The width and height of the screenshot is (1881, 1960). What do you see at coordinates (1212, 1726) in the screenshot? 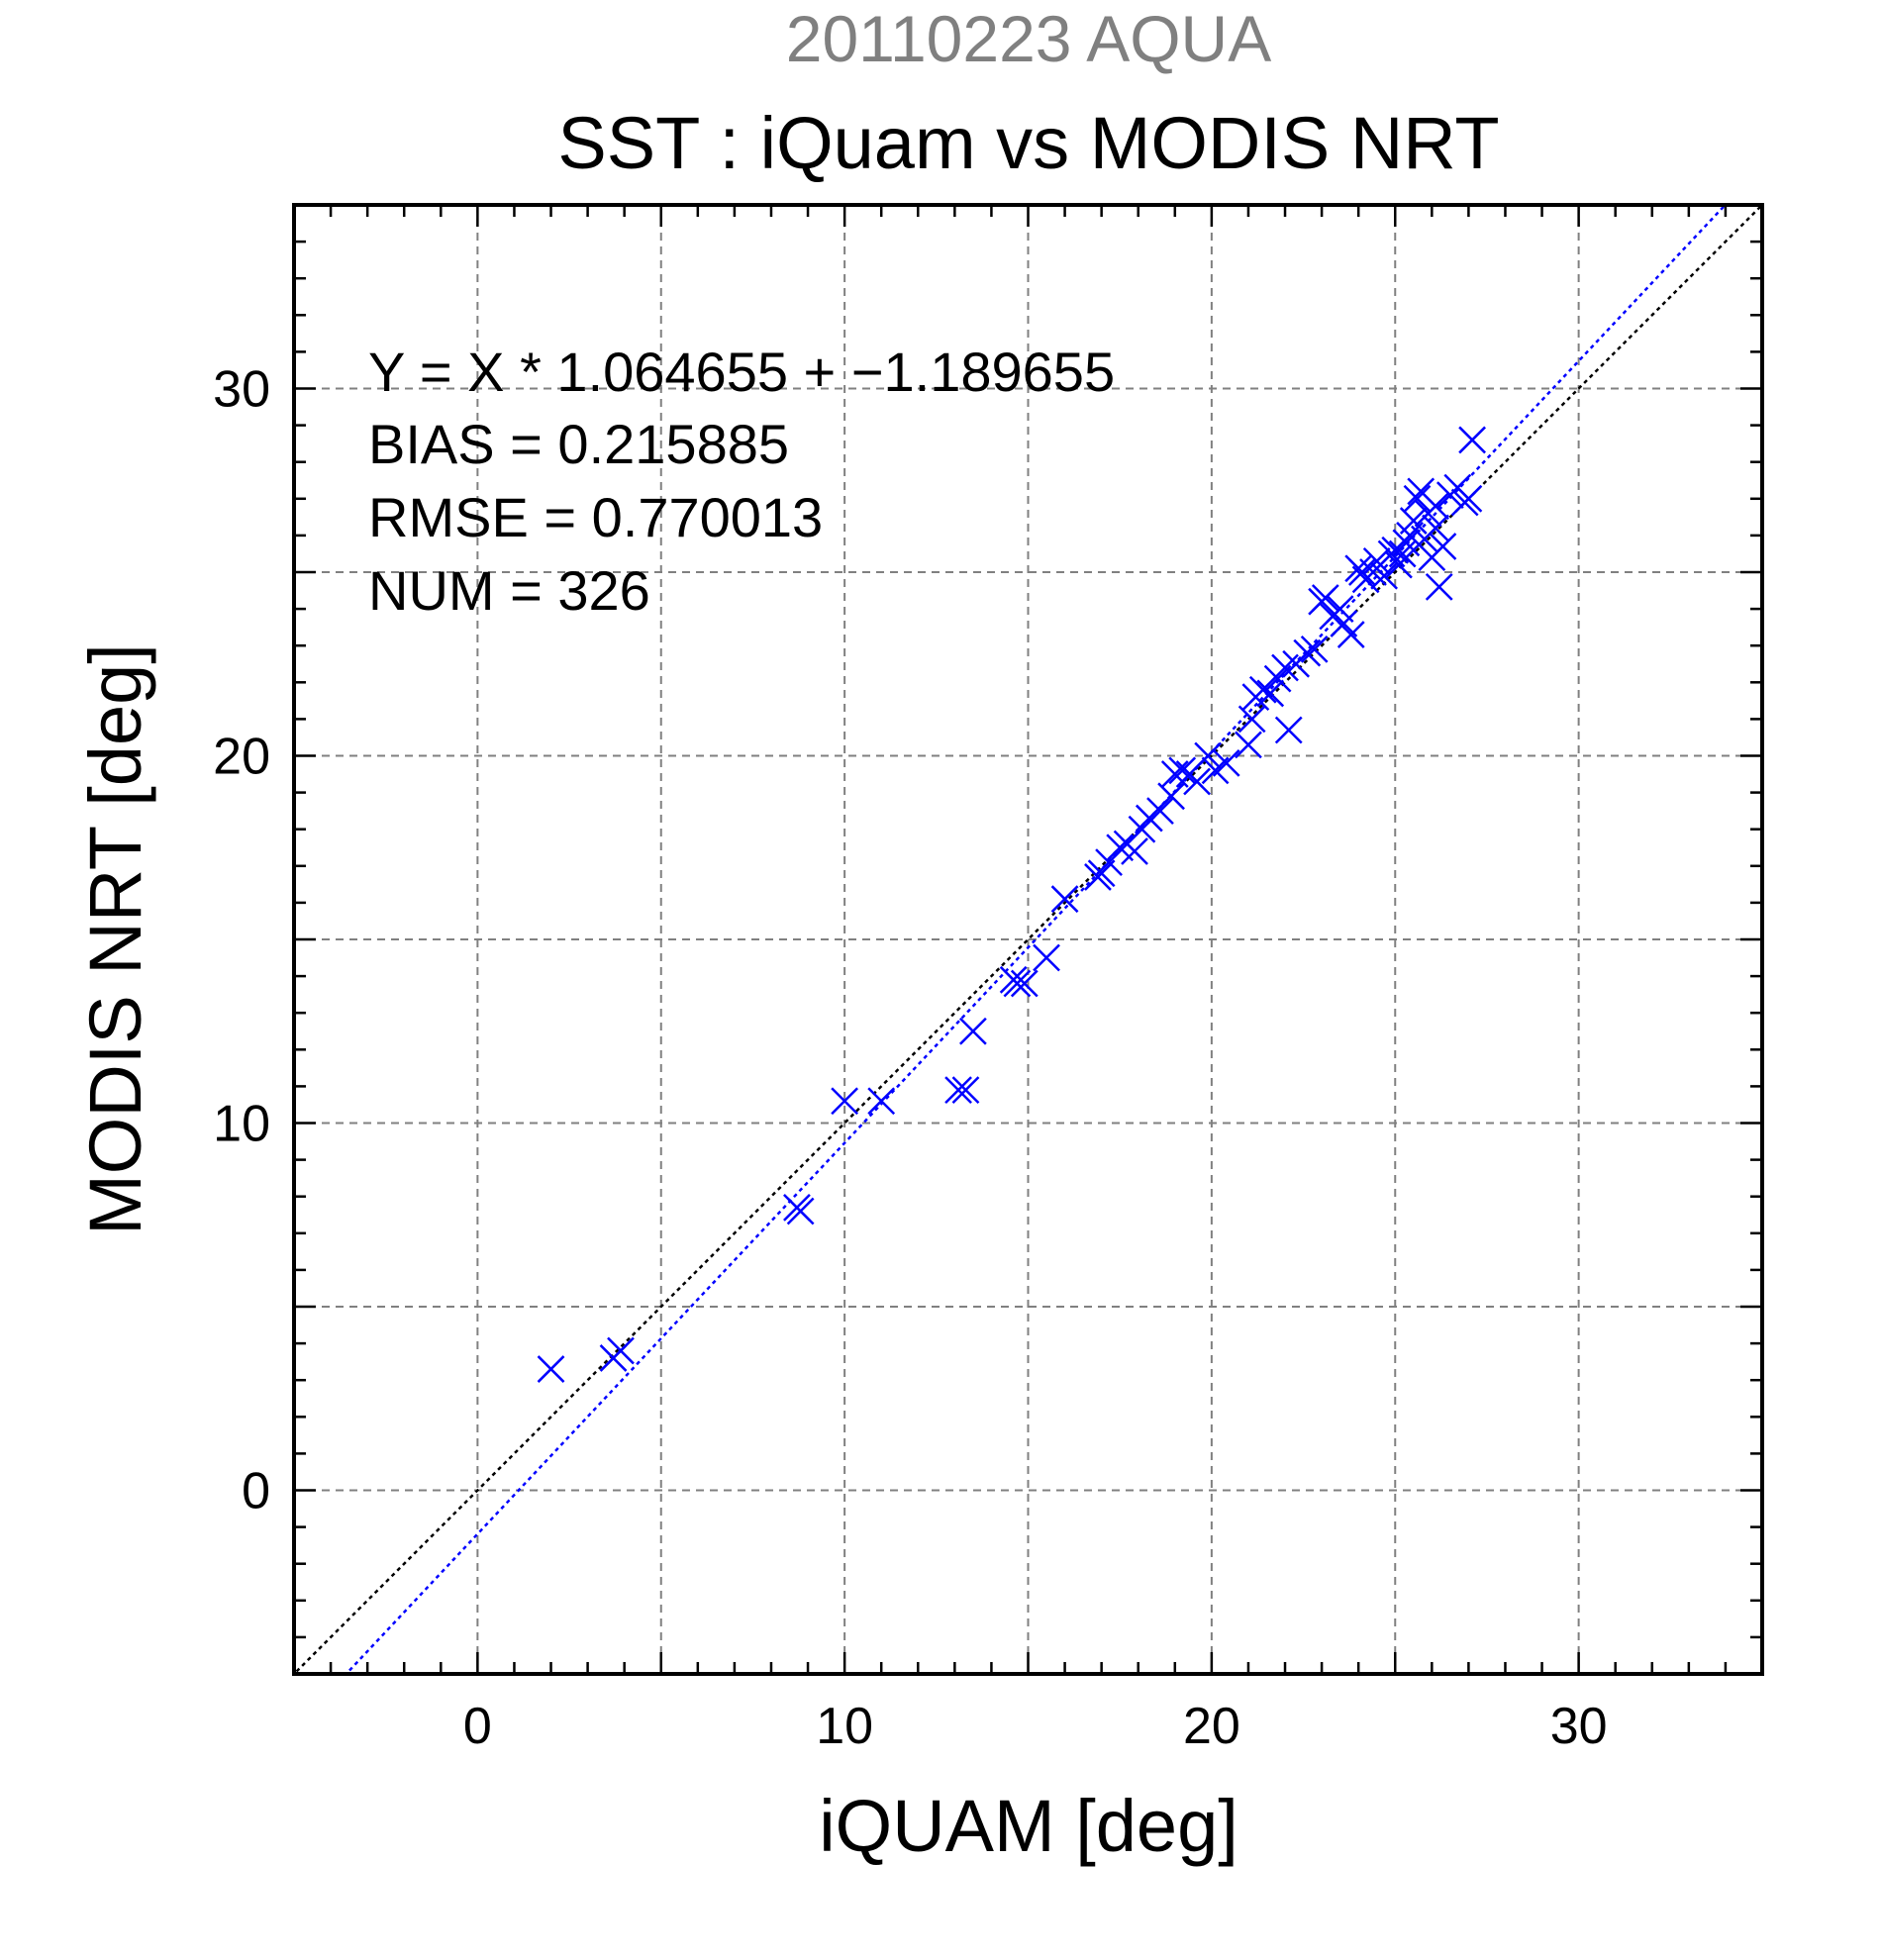
I see `x-tick-label: 20` at bounding box center [1212, 1726].